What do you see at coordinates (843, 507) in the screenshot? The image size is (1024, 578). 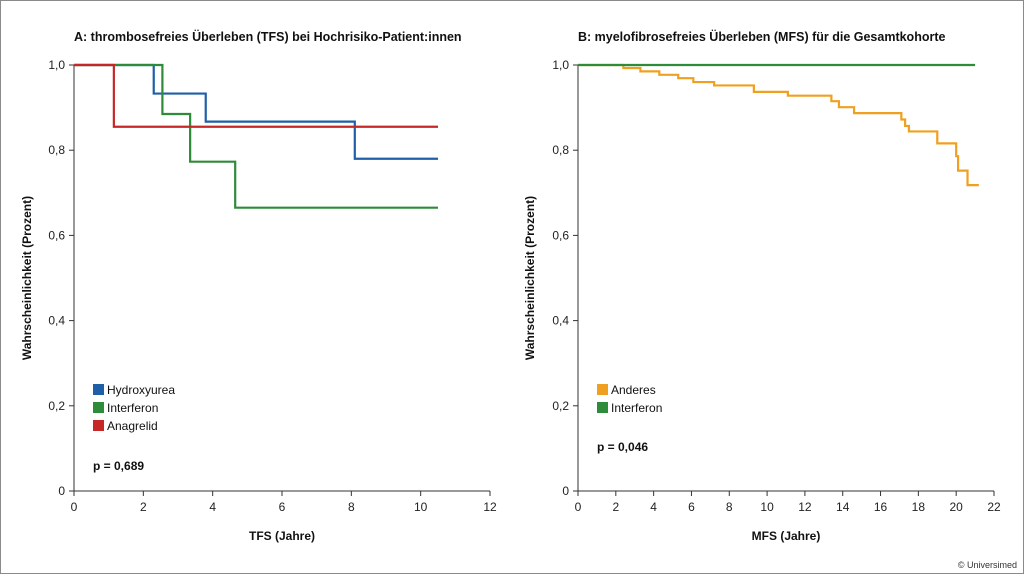 I see `x-tick-label: 14` at bounding box center [843, 507].